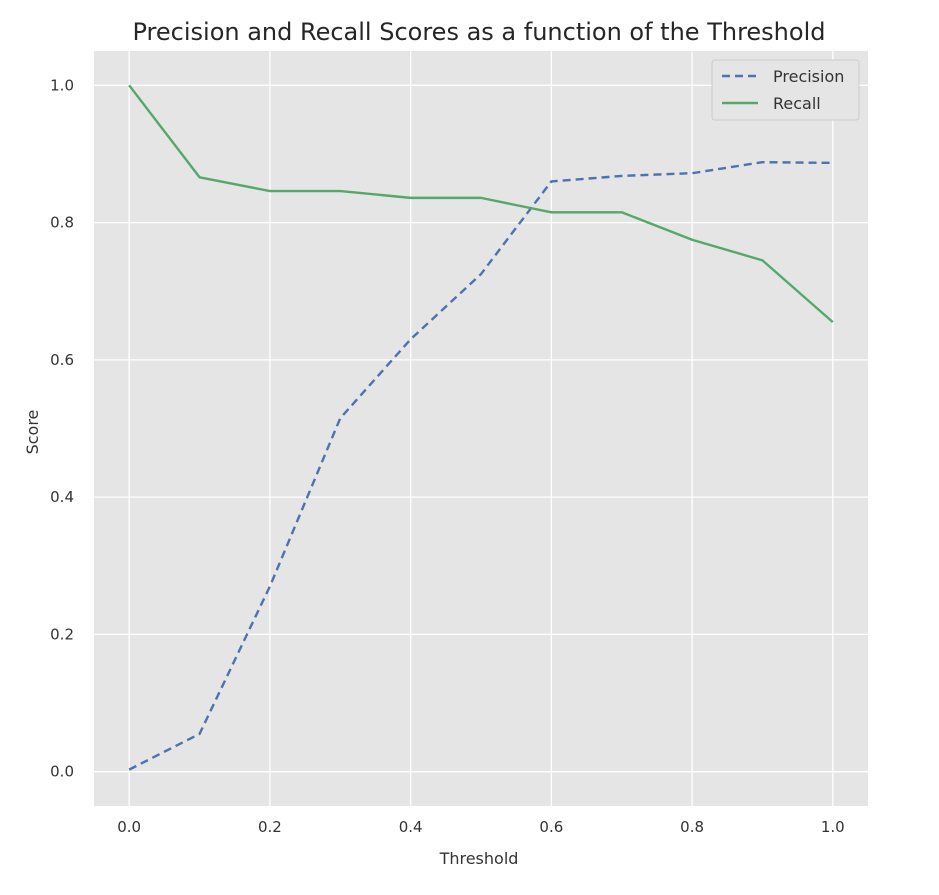 This screenshot has height=895, width=939. Describe the element at coordinates (62, 85) in the screenshot. I see `y-tick-label: 1.0` at that location.